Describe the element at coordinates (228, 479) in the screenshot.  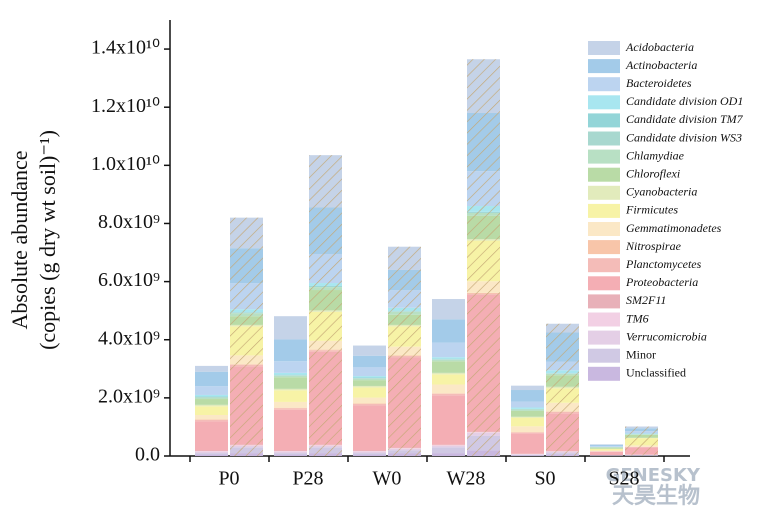
I see `x-tick-label: P0` at that location.